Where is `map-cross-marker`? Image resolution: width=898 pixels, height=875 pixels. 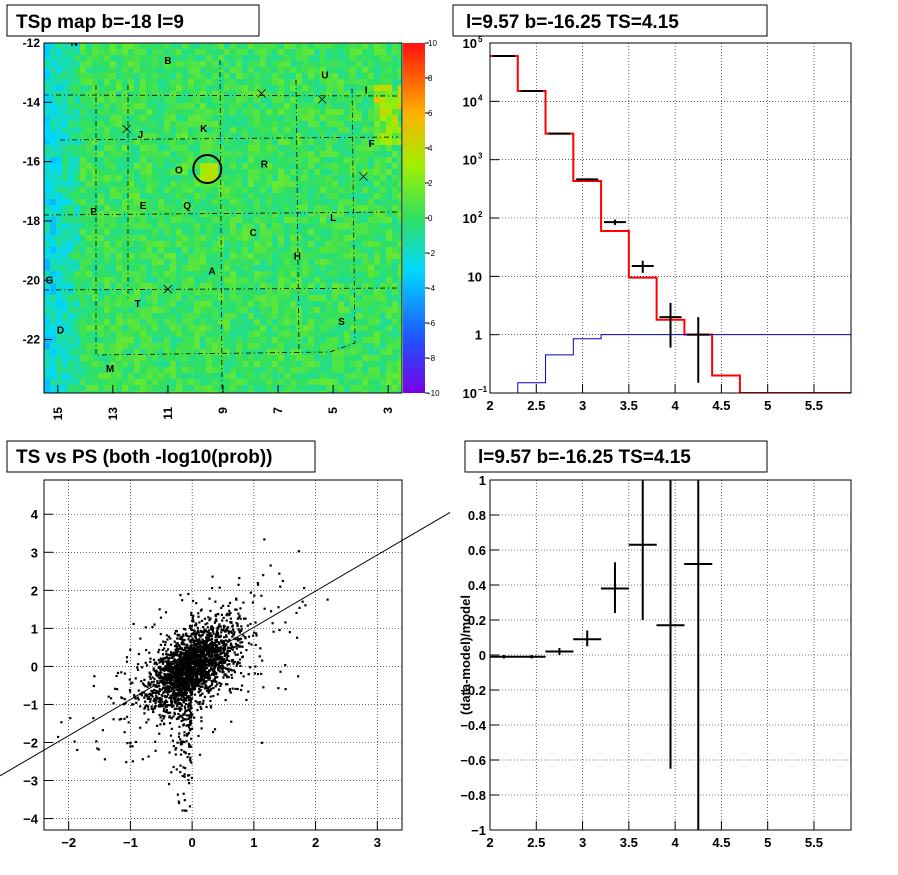
map-cross-marker is located at coordinates (322, 99).